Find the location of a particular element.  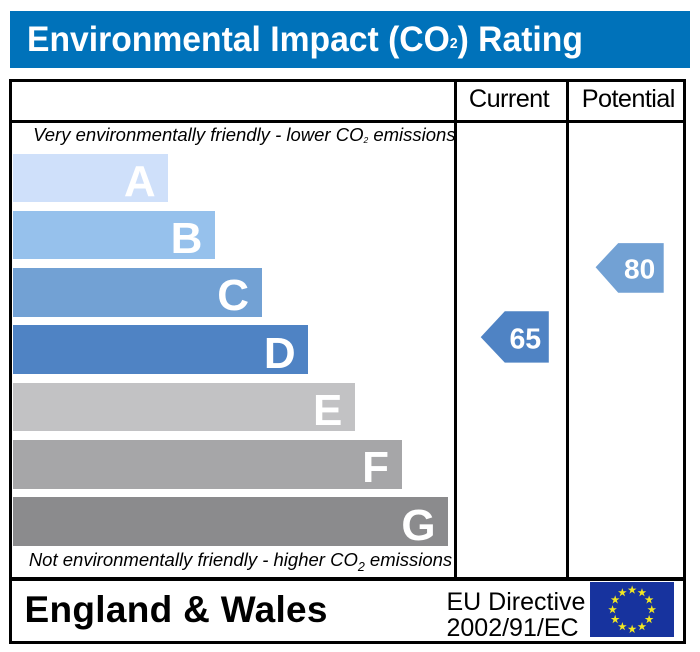

svg-text: 80 is located at coordinates (639, 269).